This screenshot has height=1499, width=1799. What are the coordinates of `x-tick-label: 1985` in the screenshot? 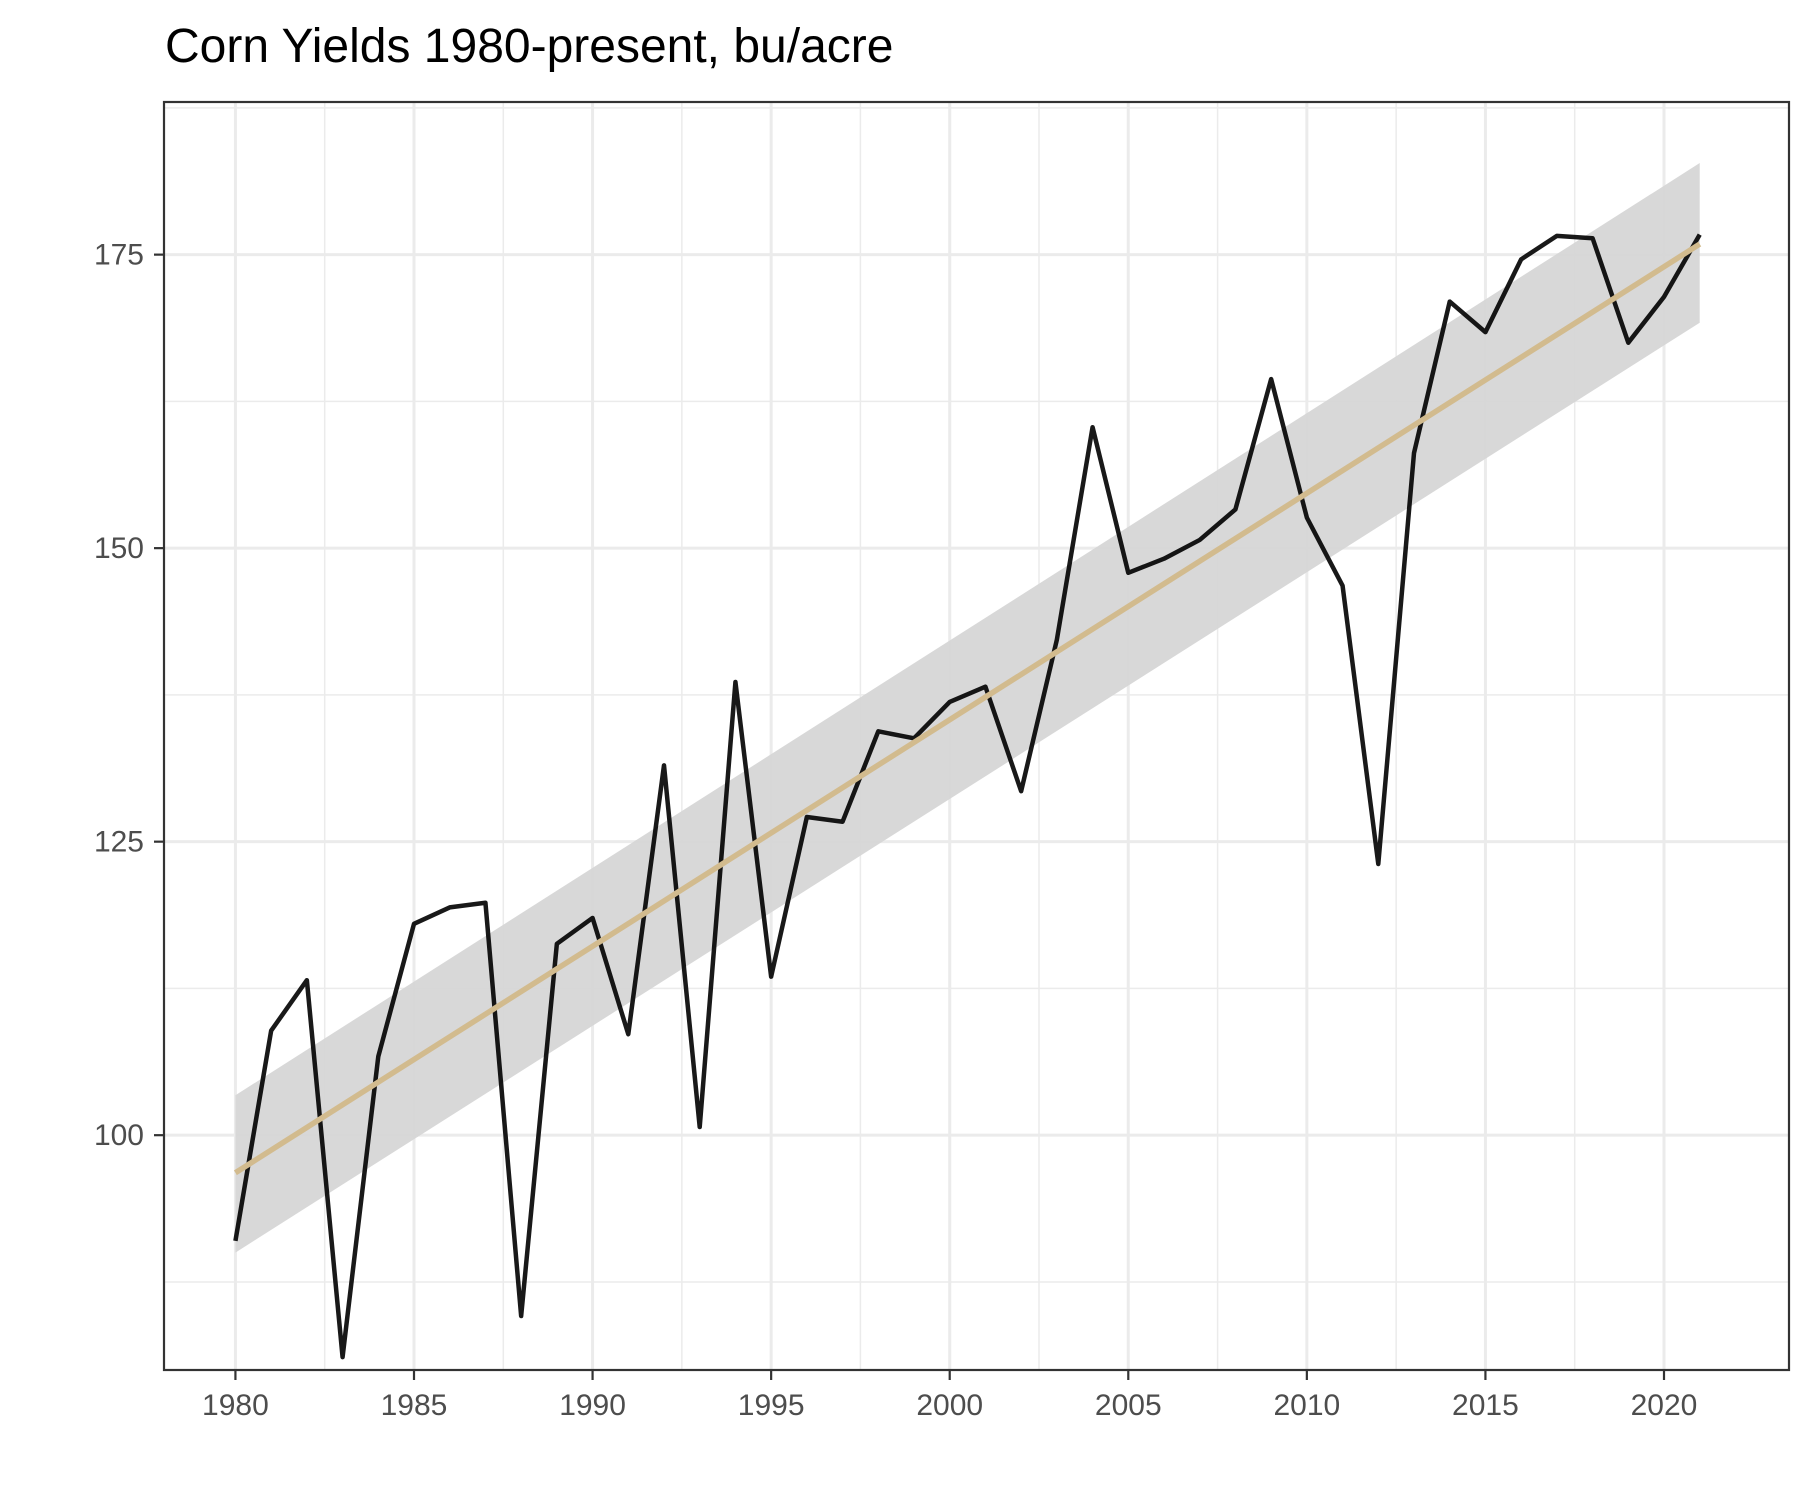 It's located at (414, 1405).